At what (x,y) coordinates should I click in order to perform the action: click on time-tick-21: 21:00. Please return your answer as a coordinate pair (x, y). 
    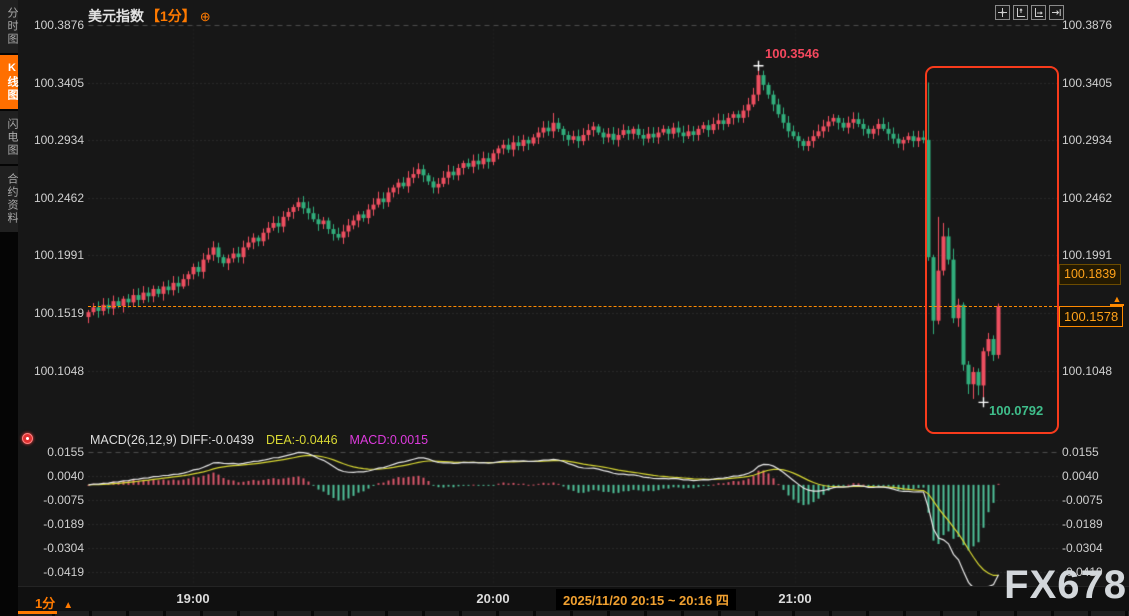
    Looking at the image, I should click on (795, 598).